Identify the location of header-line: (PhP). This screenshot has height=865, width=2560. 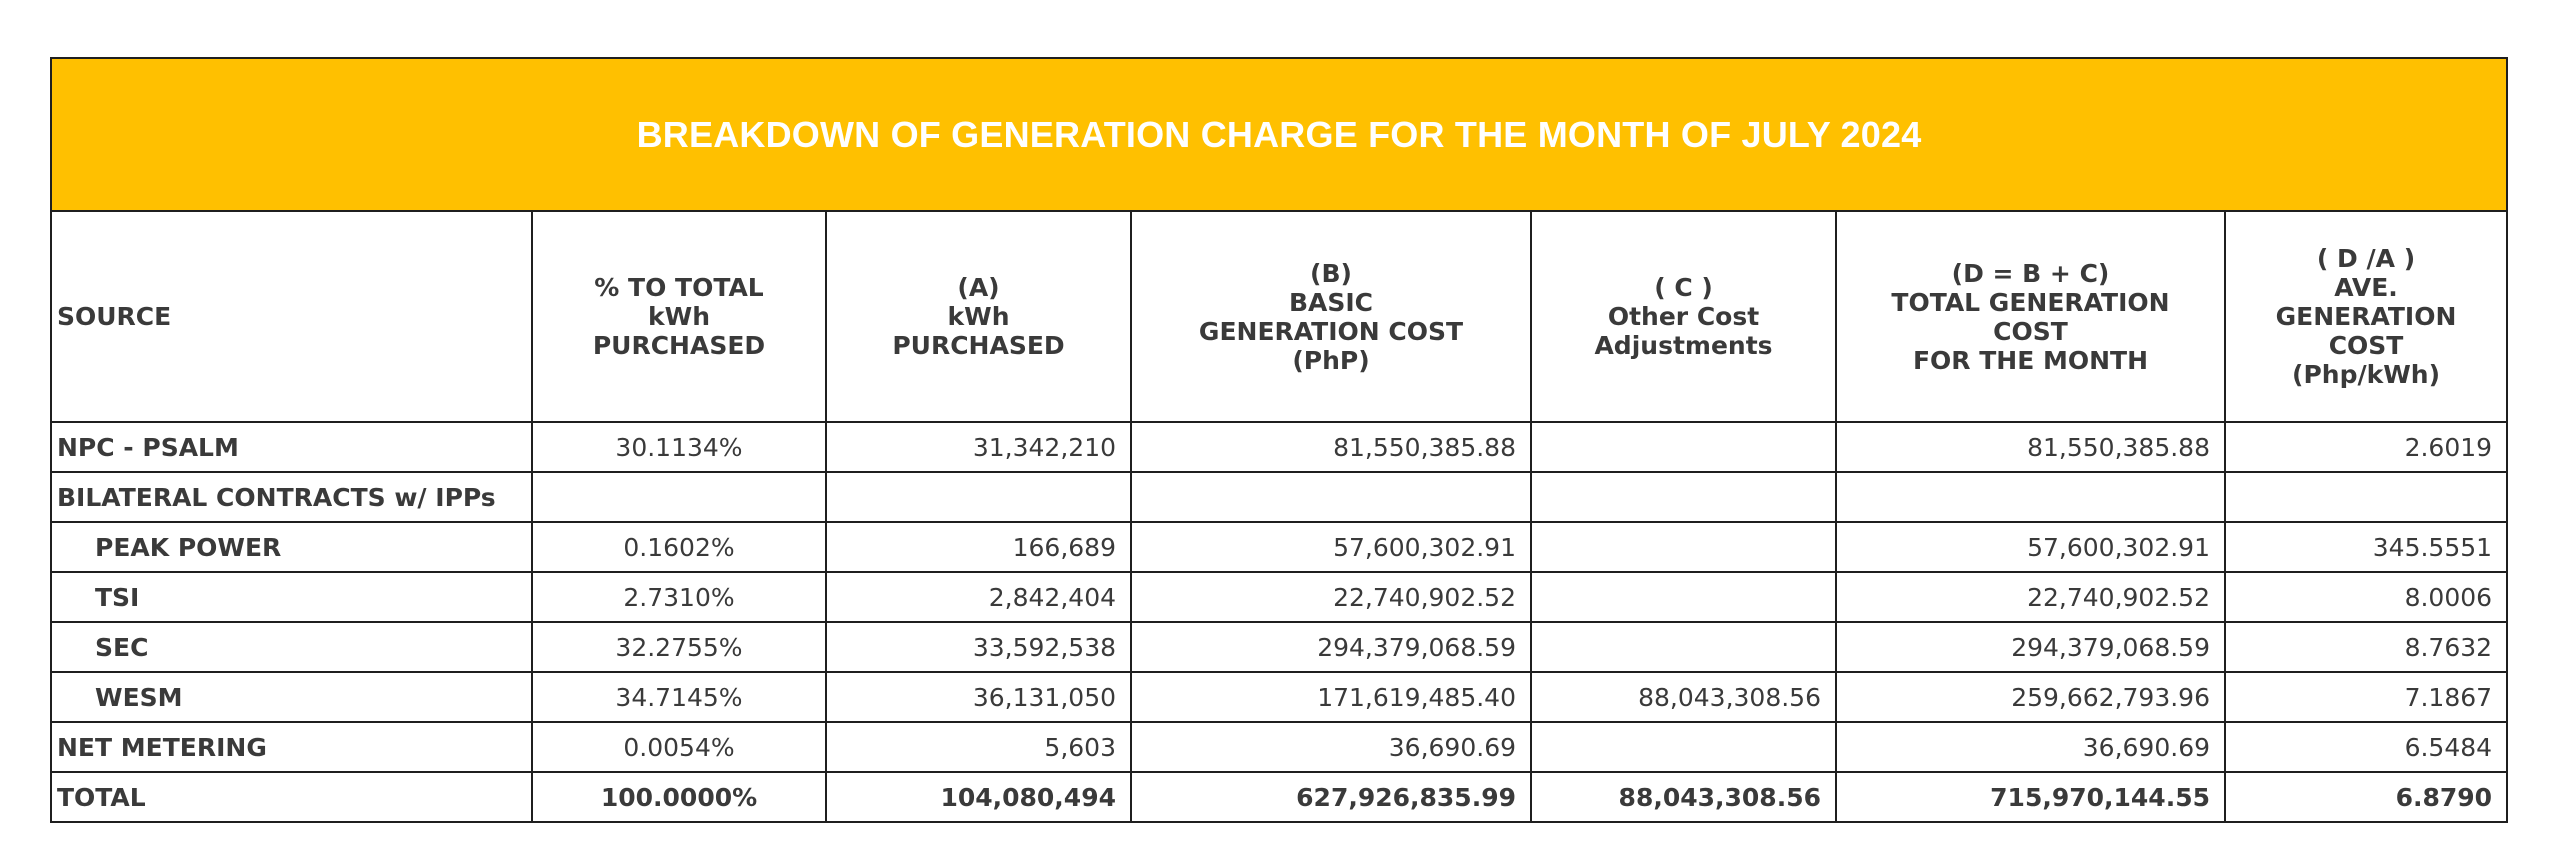
(1331, 360).